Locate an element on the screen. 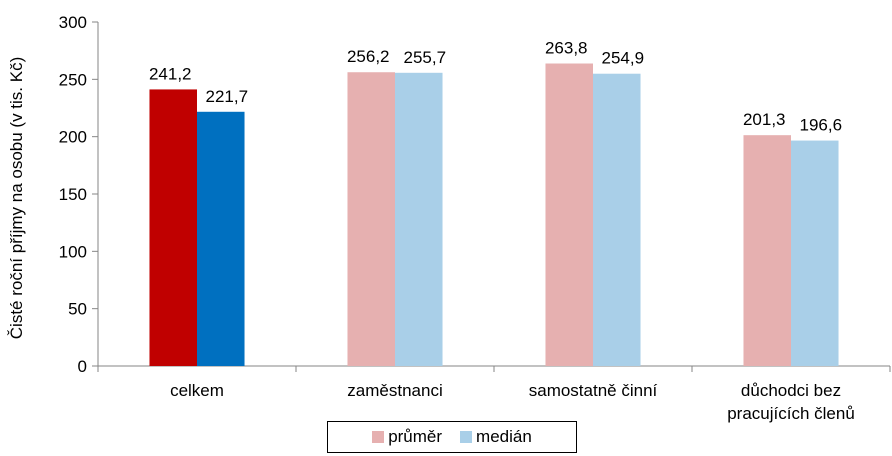  legend-swatch-prumer is located at coordinates (378, 437).